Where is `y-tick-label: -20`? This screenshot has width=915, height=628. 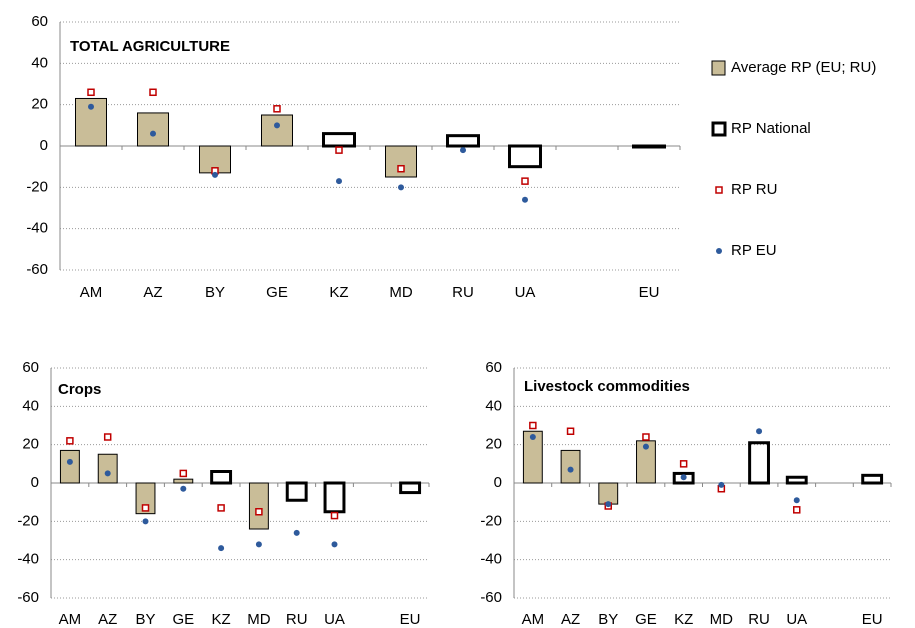 y-tick-label: -20 is located at coordinates (28, 520).